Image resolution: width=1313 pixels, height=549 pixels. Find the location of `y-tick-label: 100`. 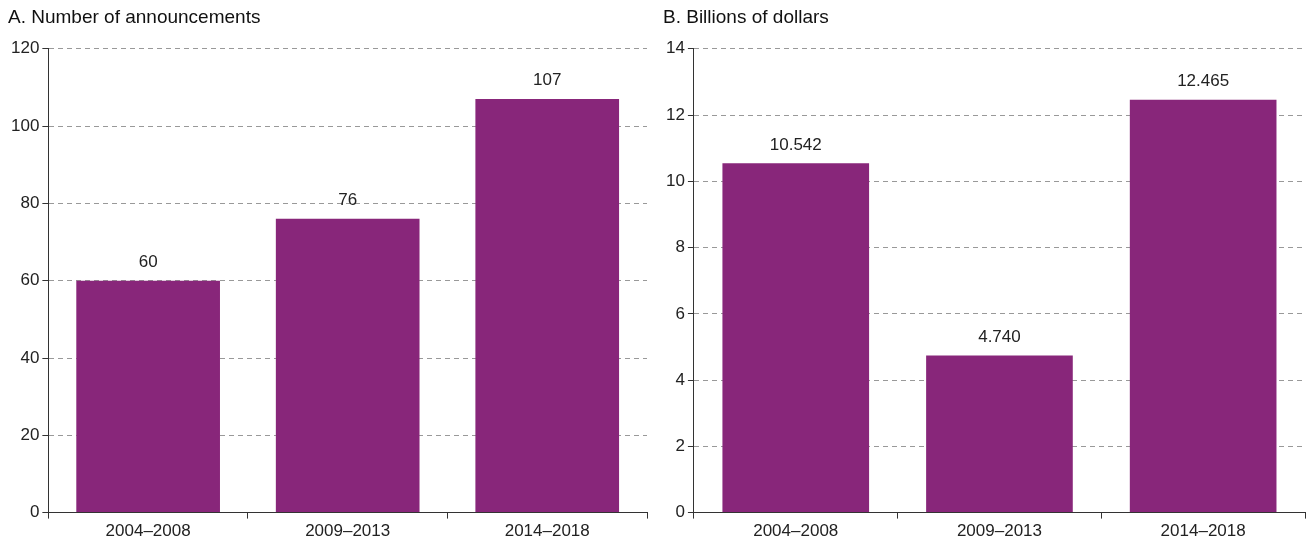

y-tick-label: 100 is located at coordinates (25, 125).